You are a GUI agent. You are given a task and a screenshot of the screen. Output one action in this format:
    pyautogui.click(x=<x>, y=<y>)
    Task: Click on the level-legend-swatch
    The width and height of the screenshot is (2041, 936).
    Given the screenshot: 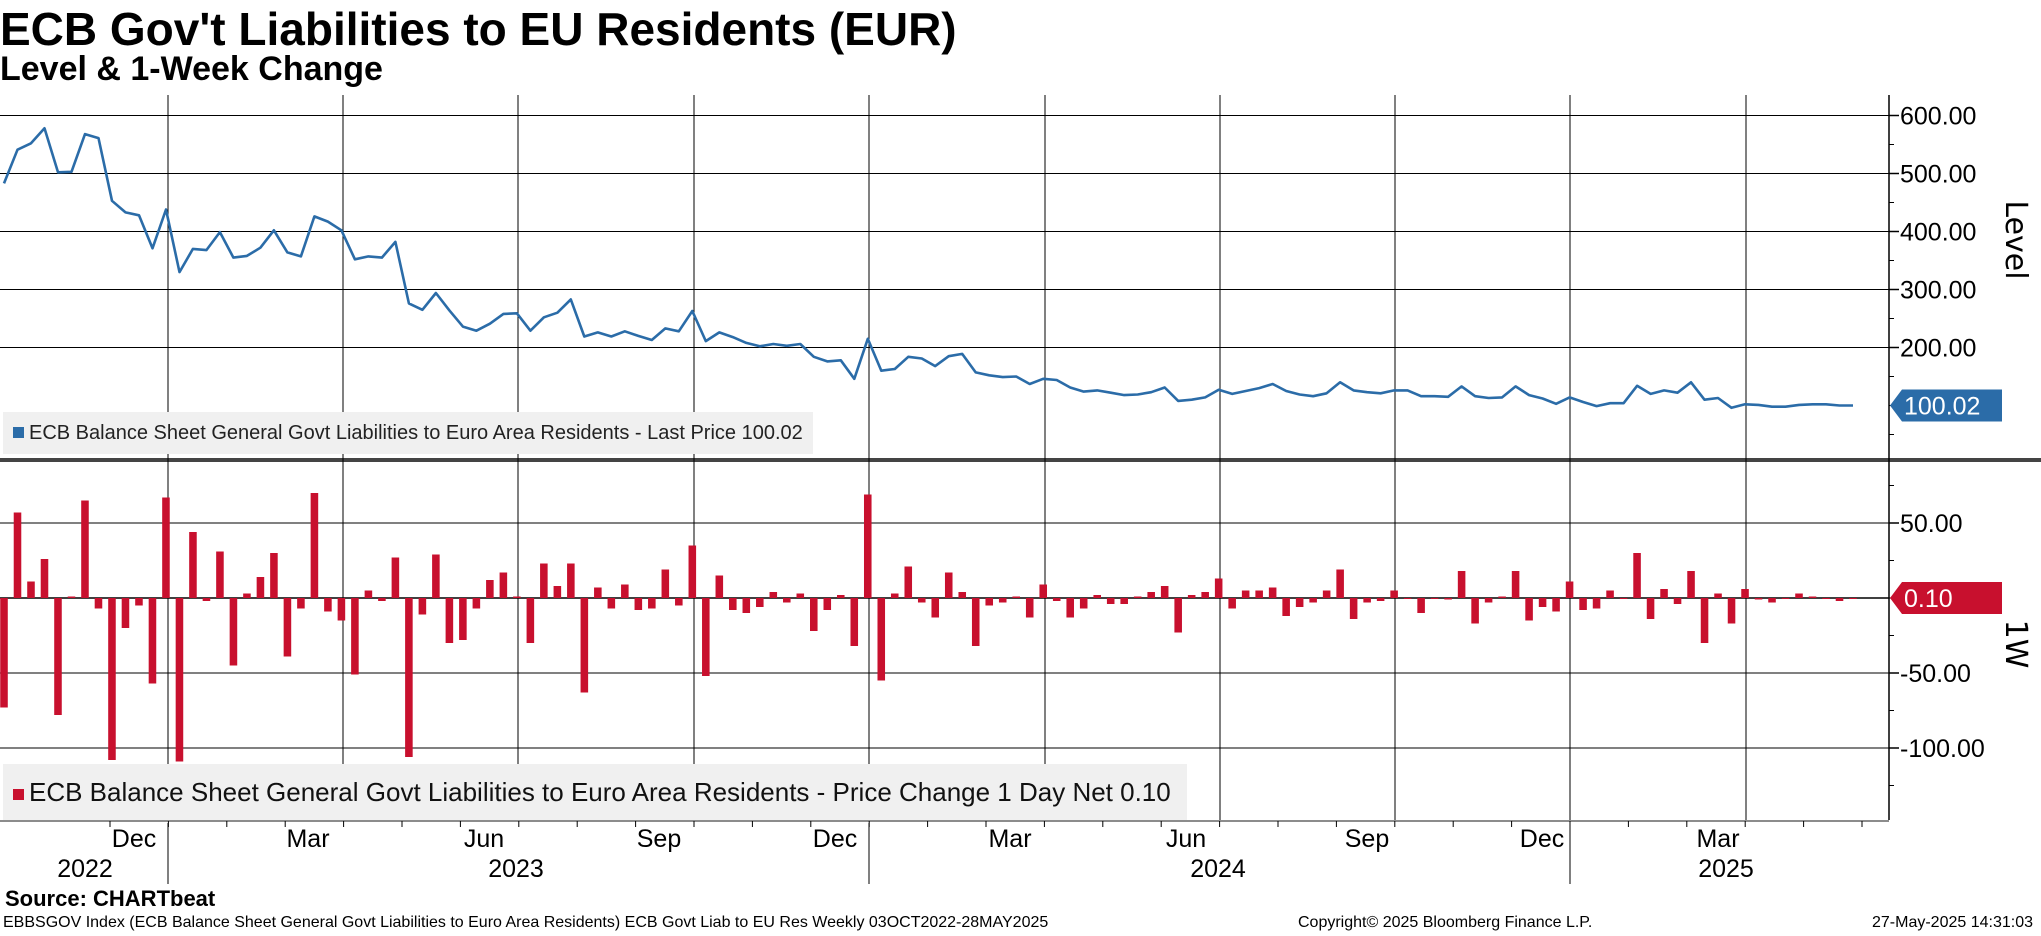 What is the action you would take?
    pyautogui.click(x=18, y=432)
    